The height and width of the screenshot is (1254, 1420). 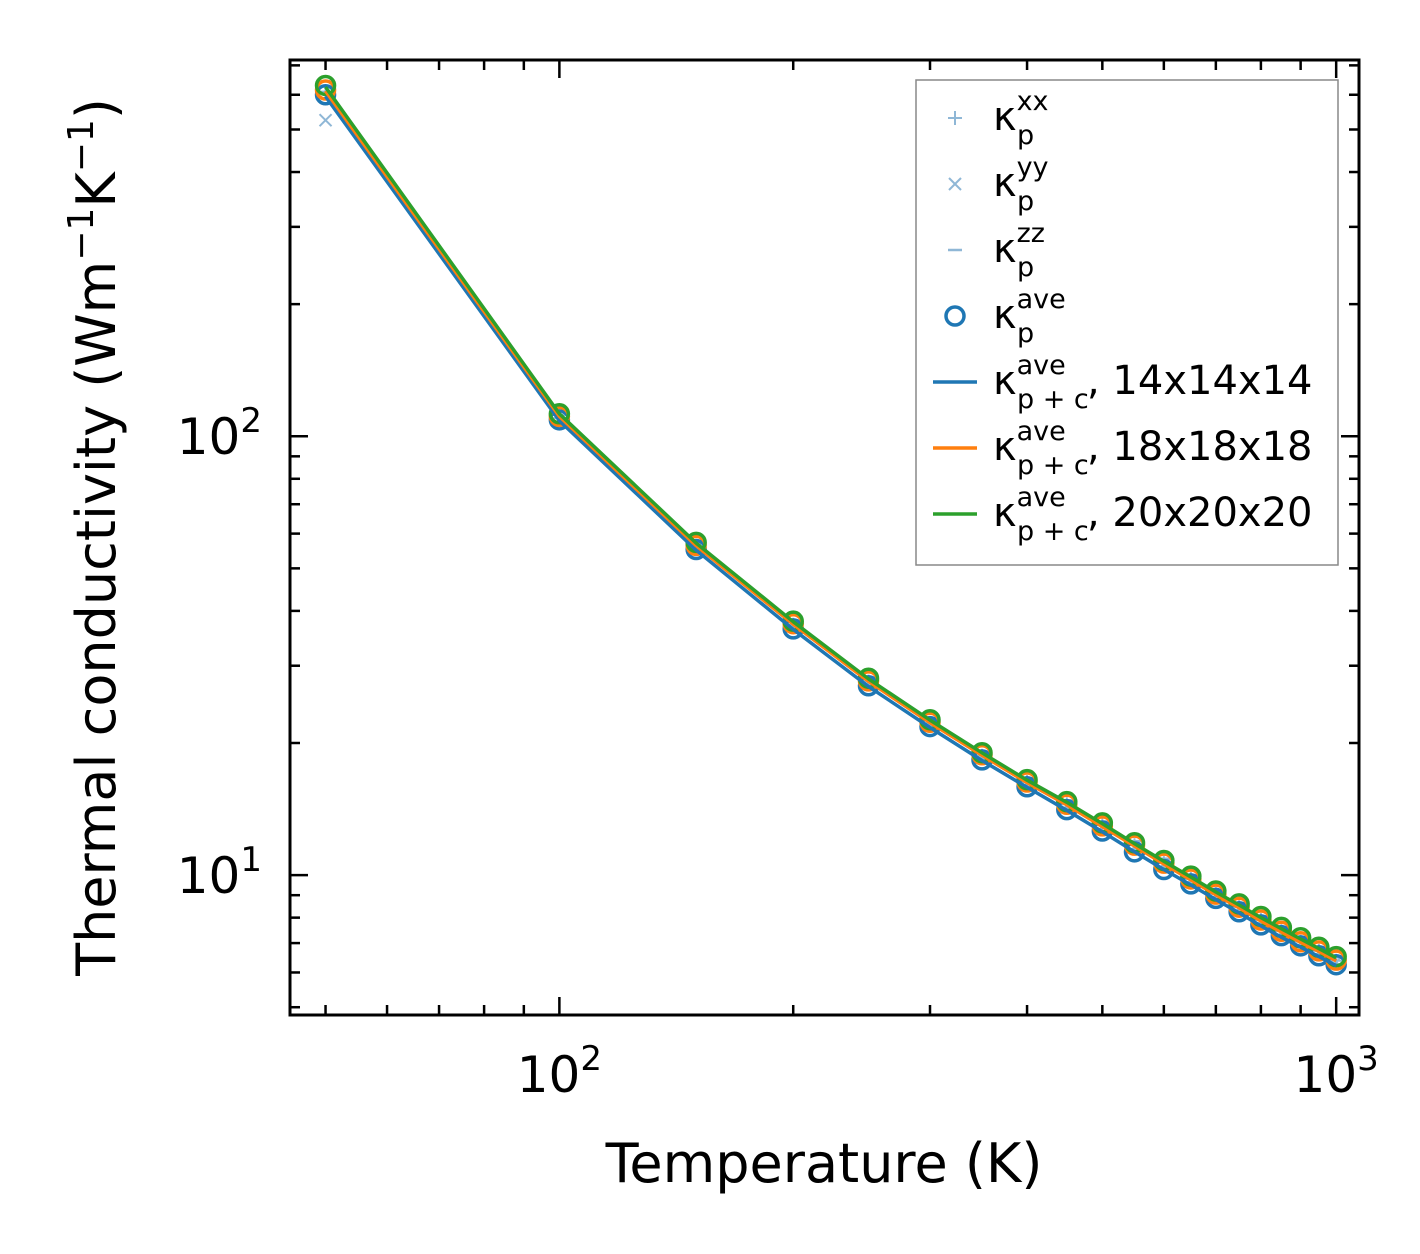 I want to click on x-tick-label: 10², so click(x=559, y=1071).